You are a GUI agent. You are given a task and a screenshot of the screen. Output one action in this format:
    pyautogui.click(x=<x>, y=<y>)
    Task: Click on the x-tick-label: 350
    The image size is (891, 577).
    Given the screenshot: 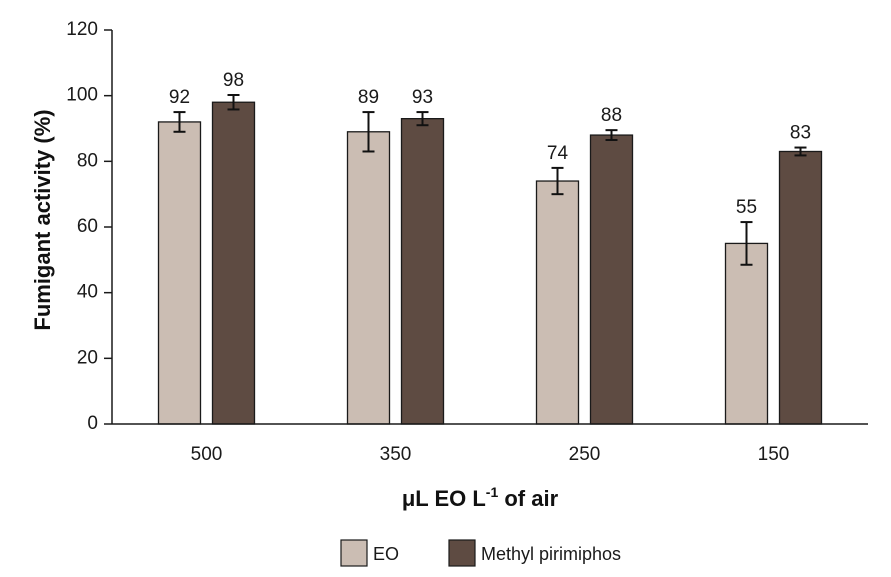 What is the action you would take?
    pyautogui.click(x=396, y=454)
    